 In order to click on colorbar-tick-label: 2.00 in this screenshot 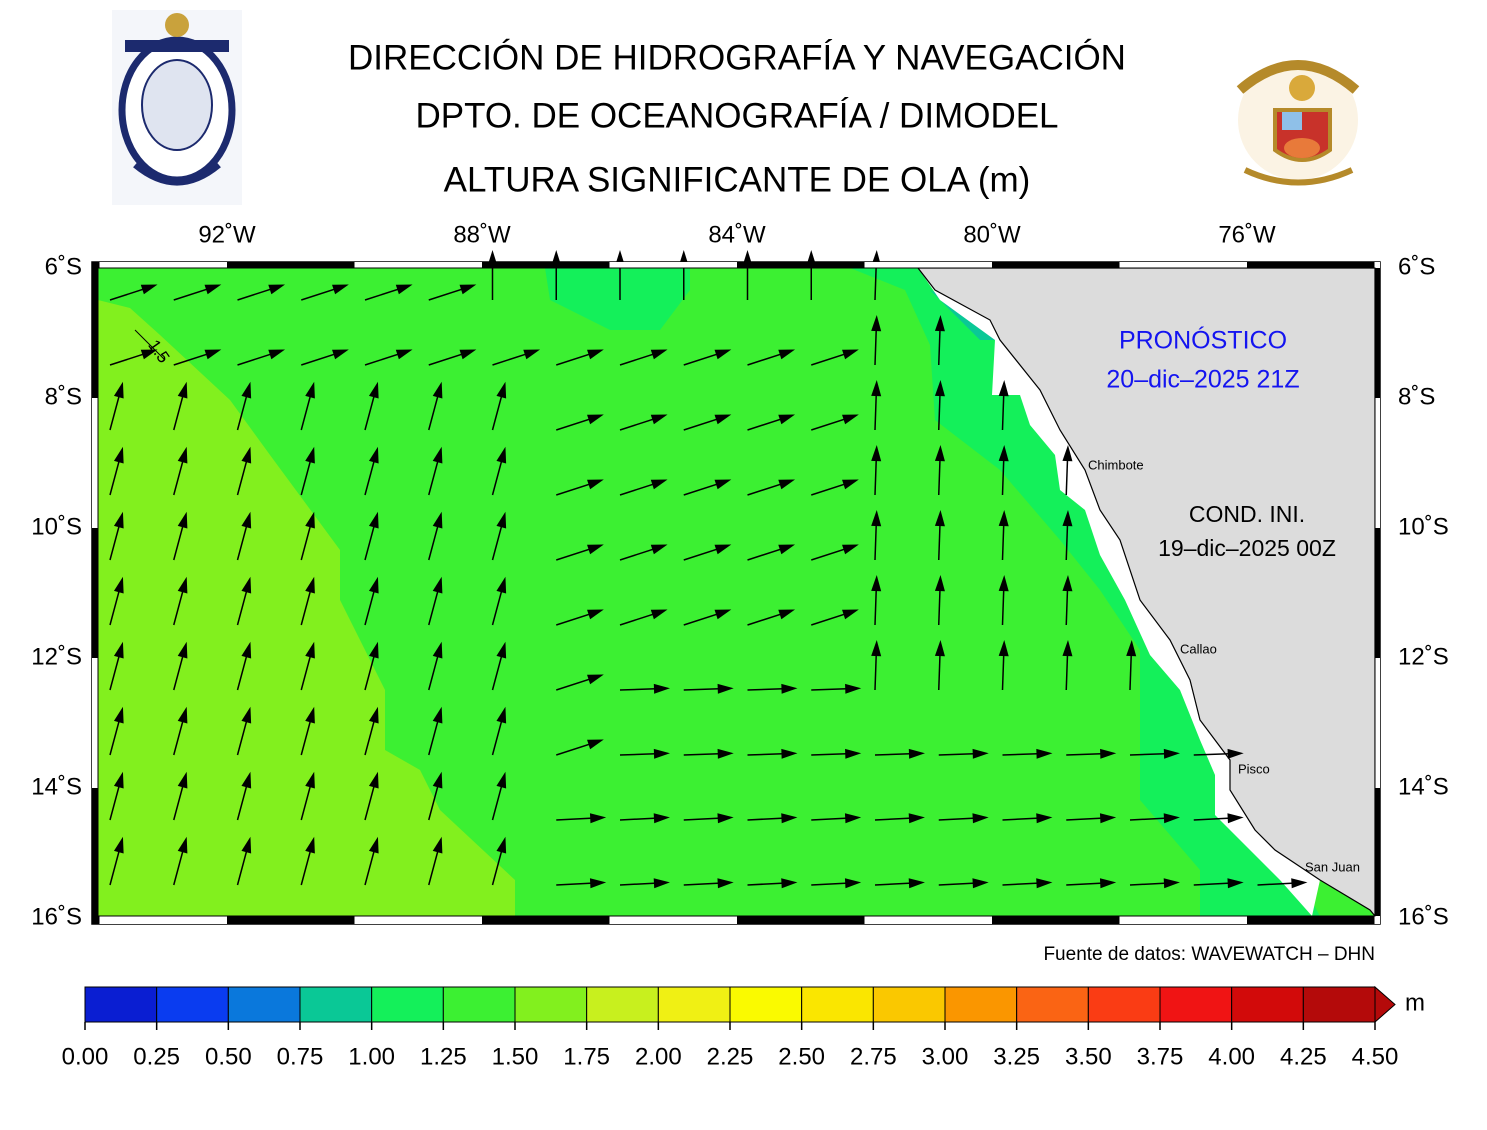, I will do `click(658, 1056)`.